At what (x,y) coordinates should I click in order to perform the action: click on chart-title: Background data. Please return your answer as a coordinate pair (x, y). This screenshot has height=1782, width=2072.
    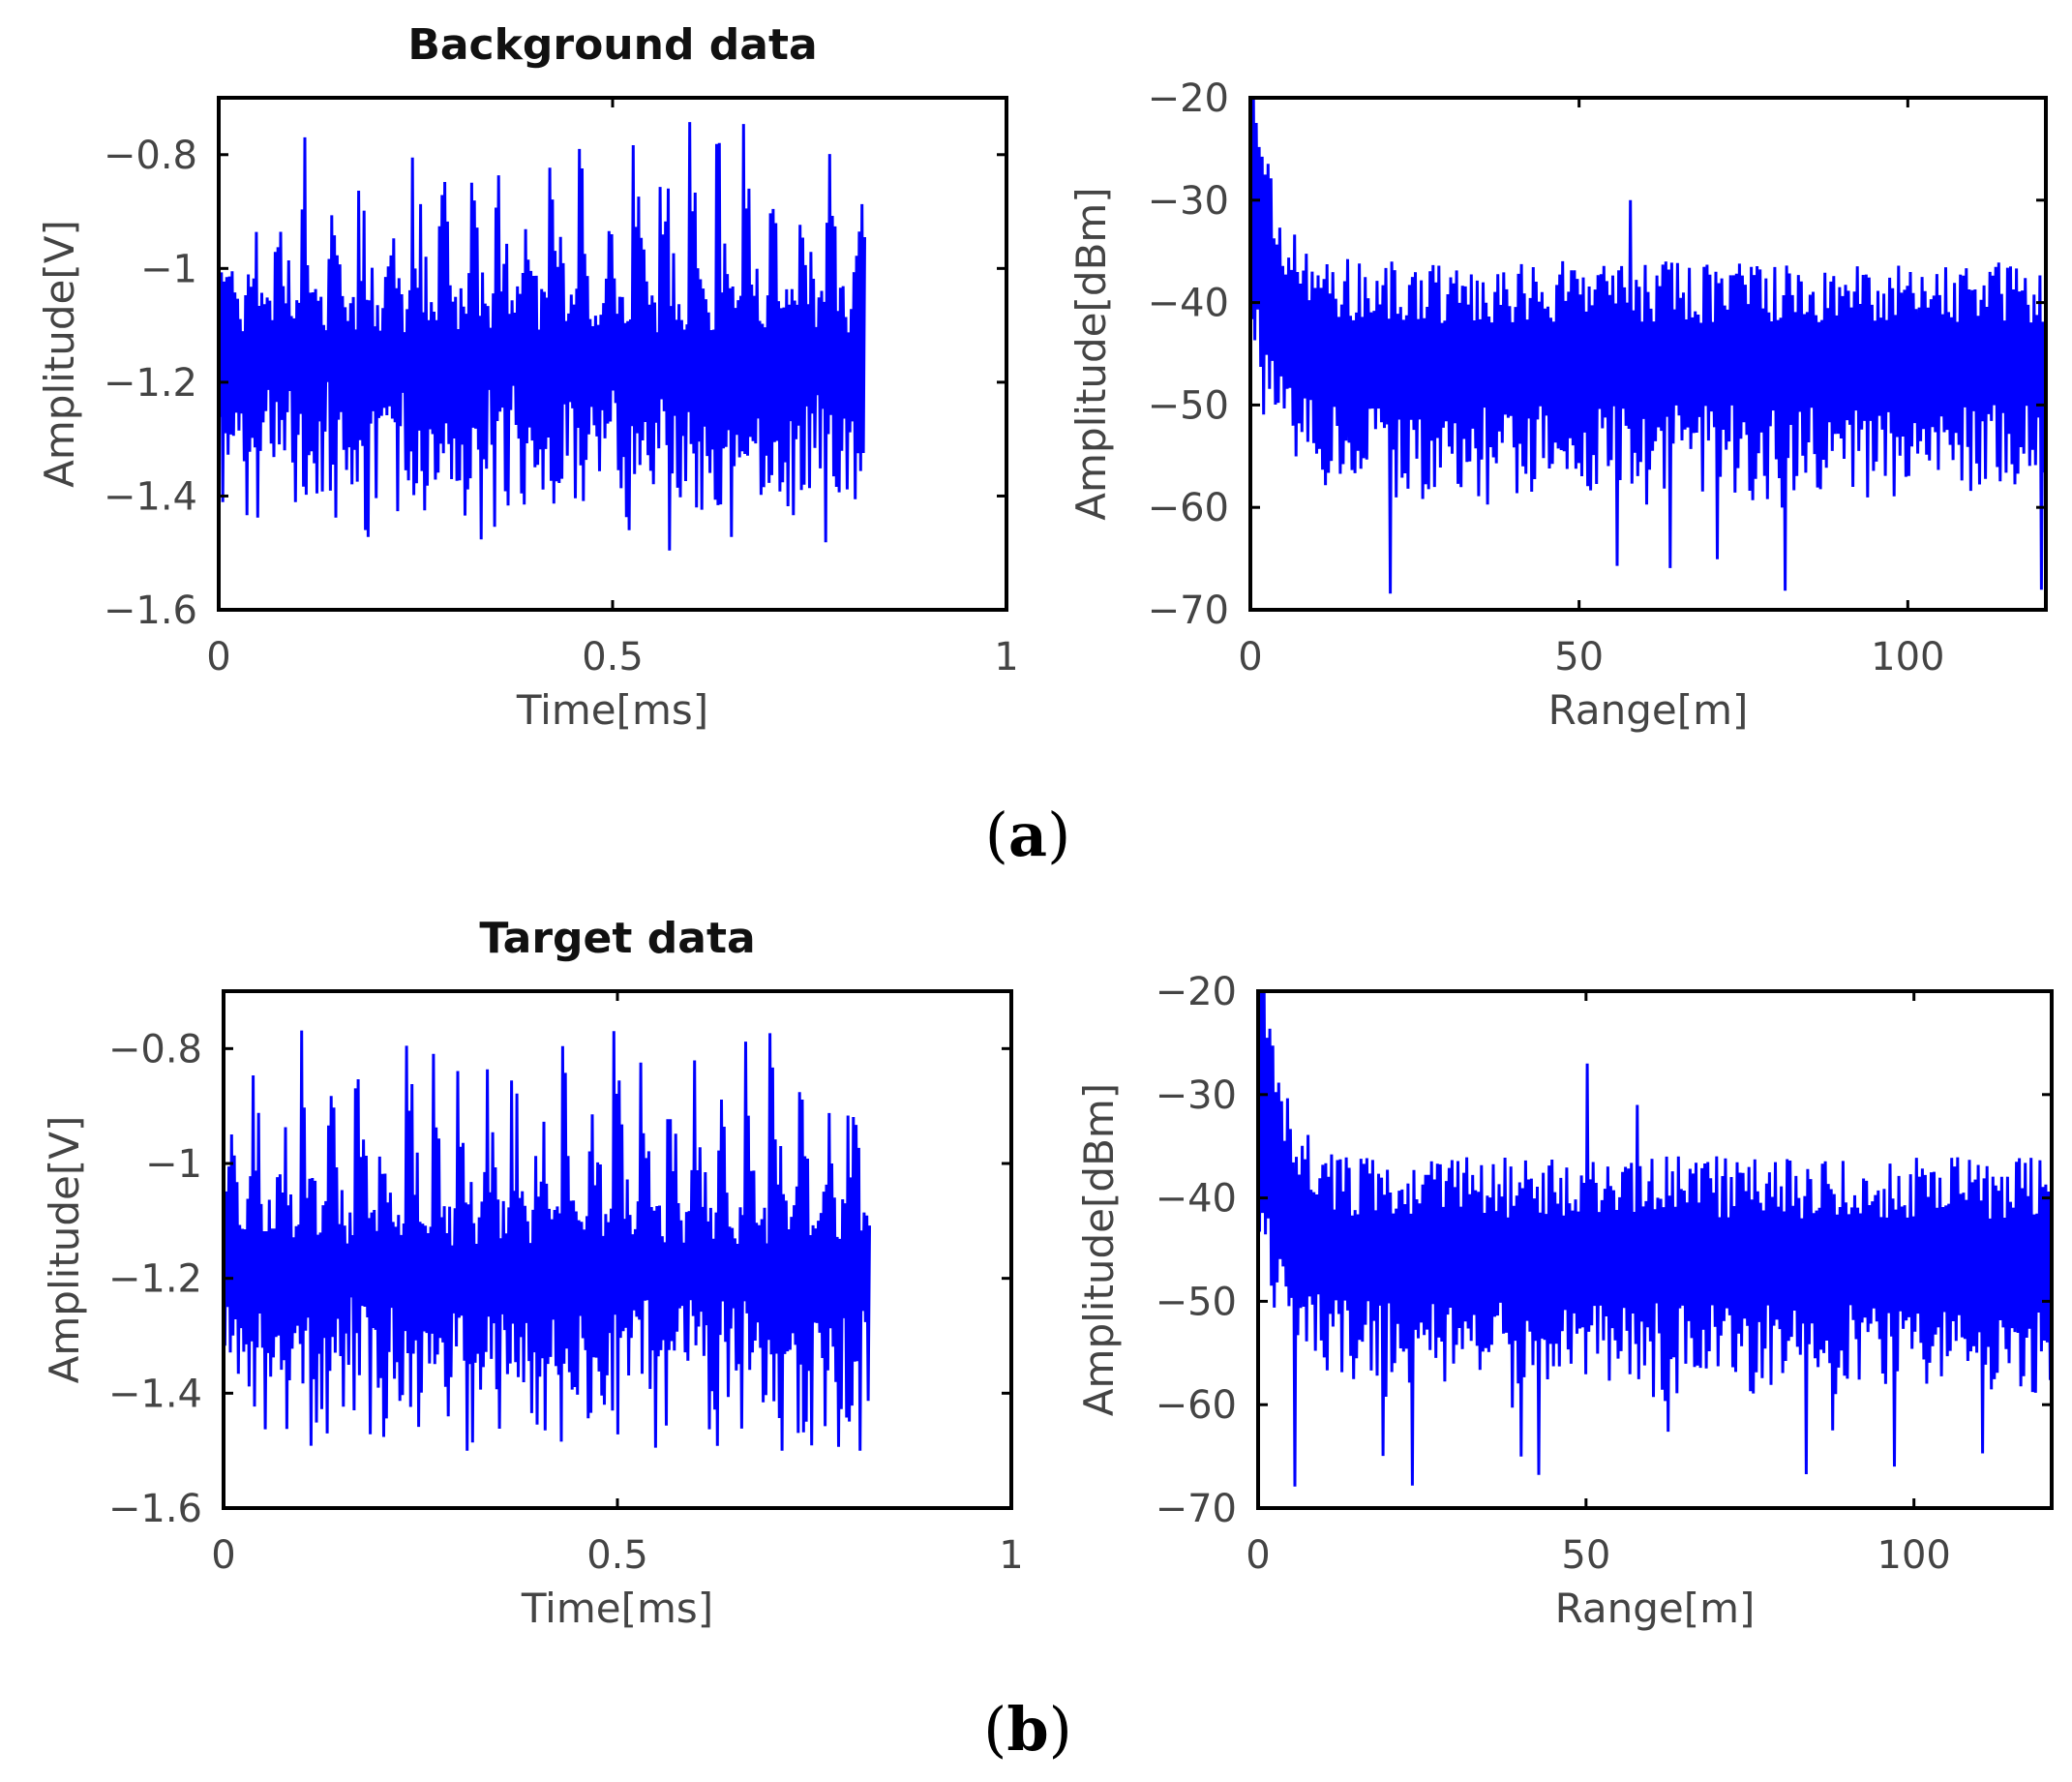
    Looking at the image, I should click on (612, 45).